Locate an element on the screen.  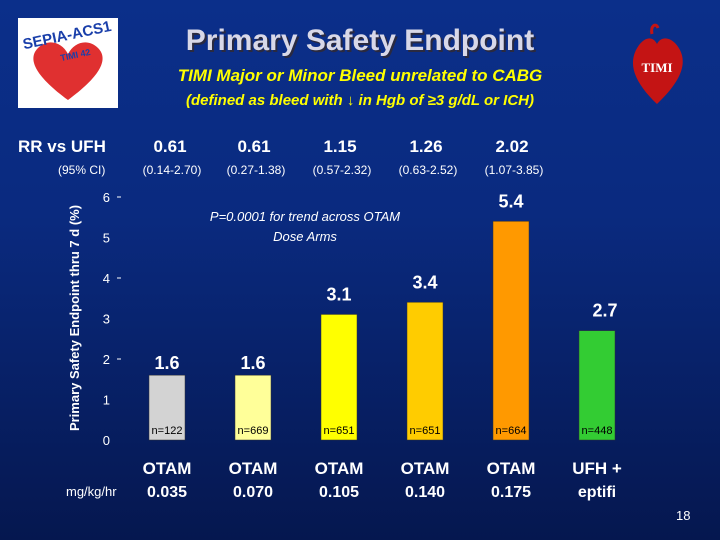
logo-right-text: TIMI is located at coordinates (656, 67).